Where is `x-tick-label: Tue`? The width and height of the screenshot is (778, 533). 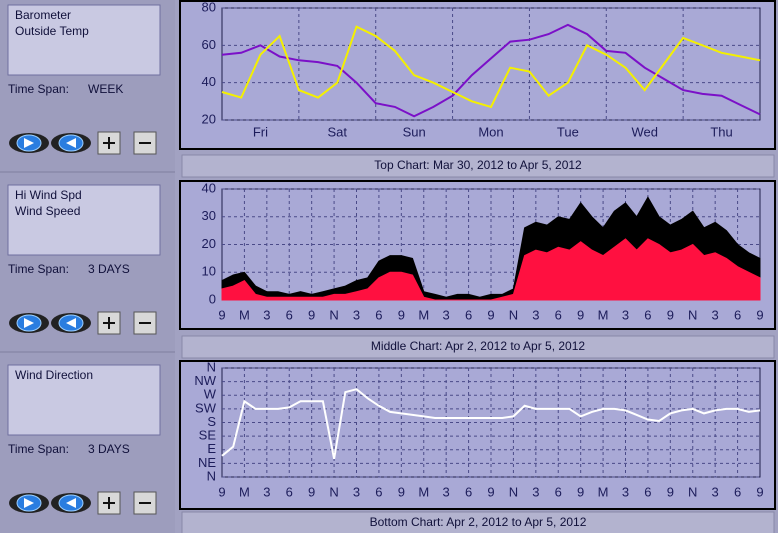 x-tick-label: Tue is located at coordinates (568, 131).